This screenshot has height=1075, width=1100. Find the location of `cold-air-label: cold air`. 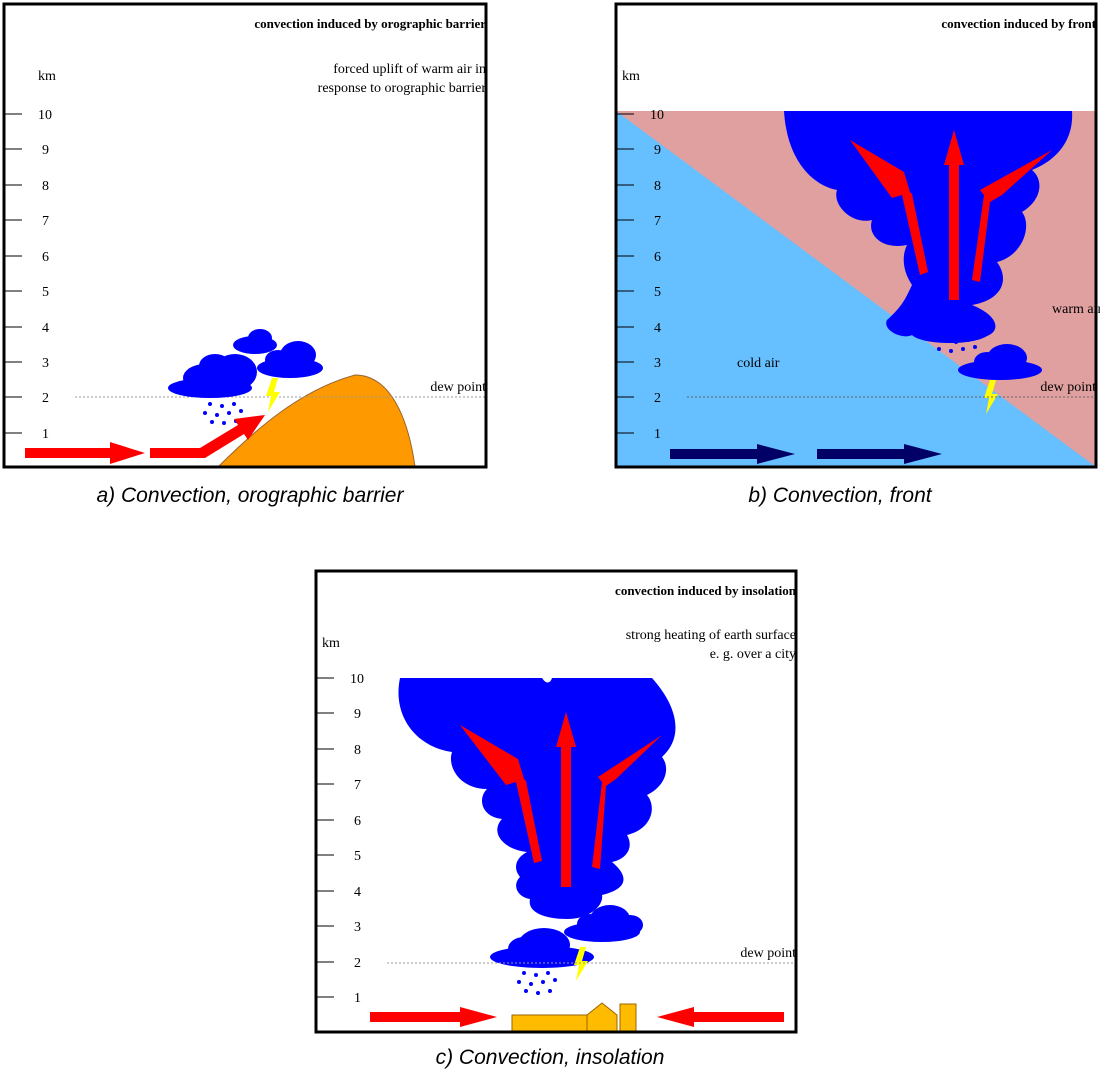

cold-air-label: cold air is located at coordinates (758, 363).